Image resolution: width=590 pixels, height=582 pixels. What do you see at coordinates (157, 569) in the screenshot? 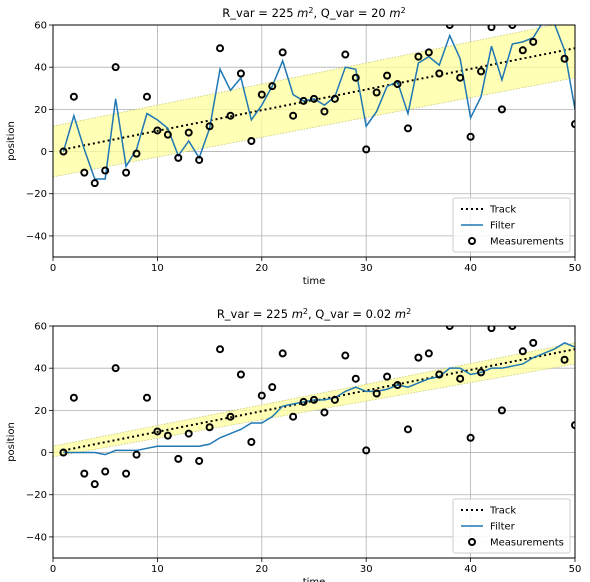
I see `x-tick-label: 10` at bounding box center [157, 569].